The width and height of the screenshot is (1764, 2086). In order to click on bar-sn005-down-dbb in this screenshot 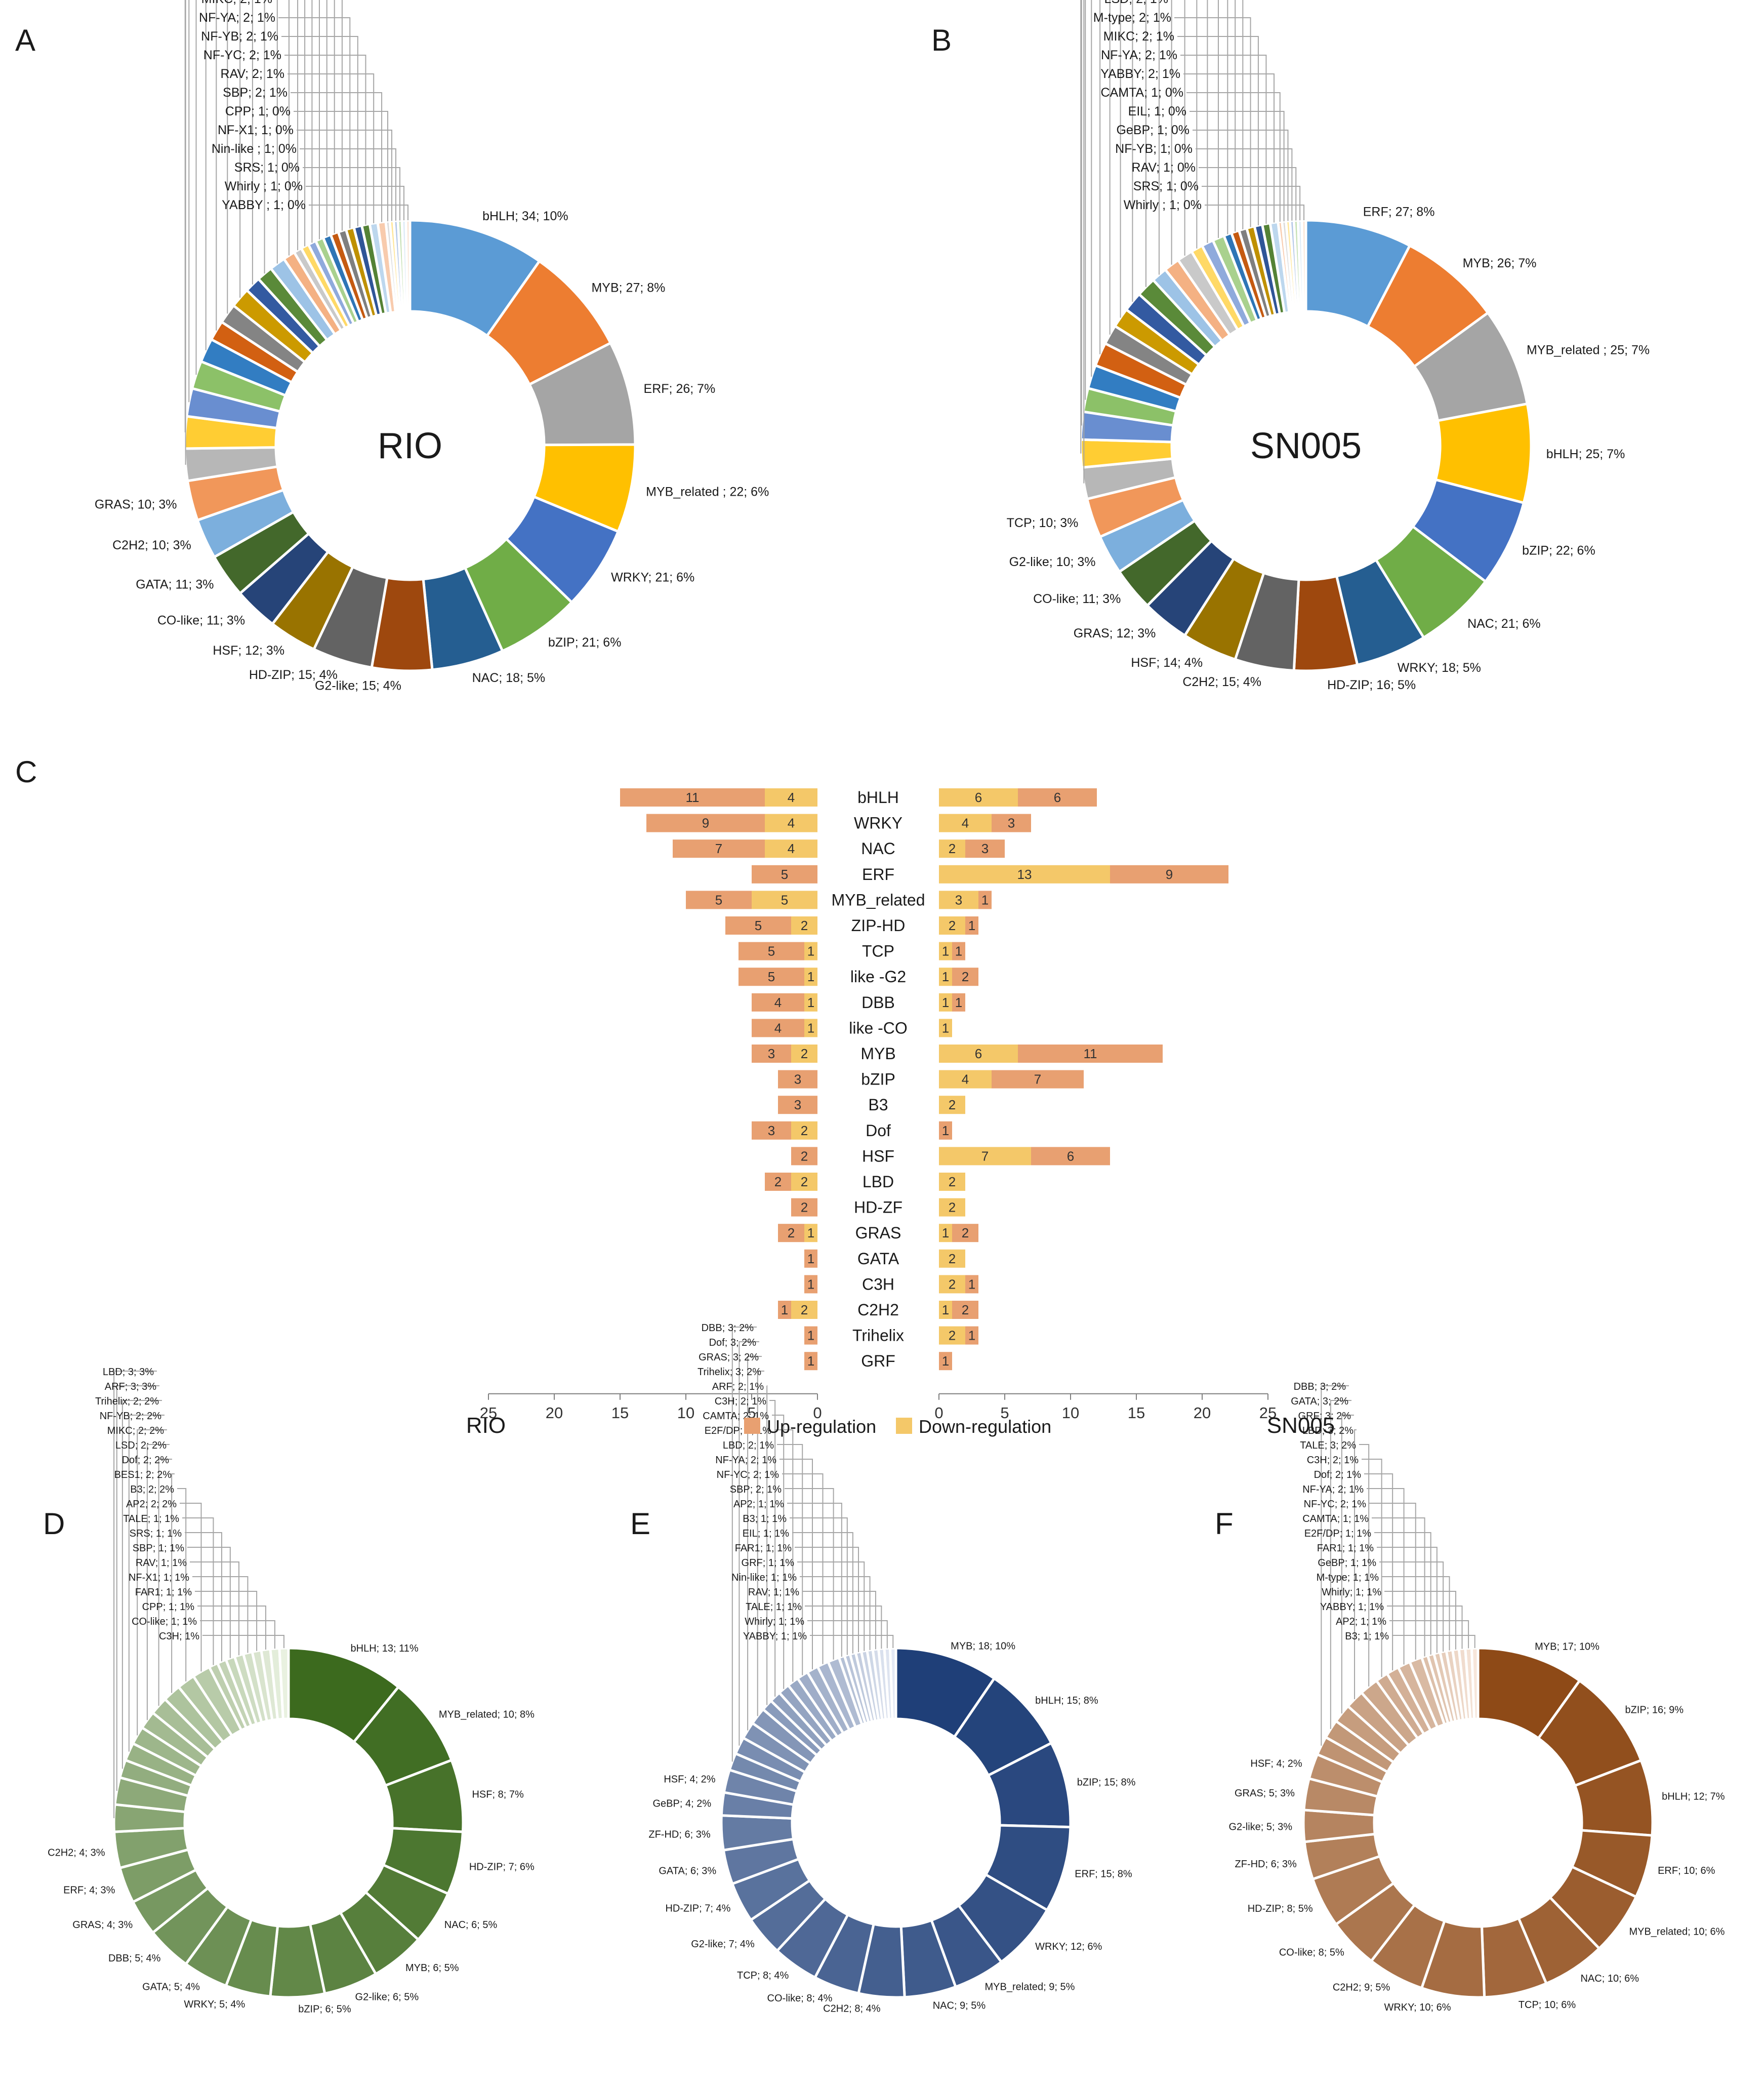, I will do `click(946, 1002)`.